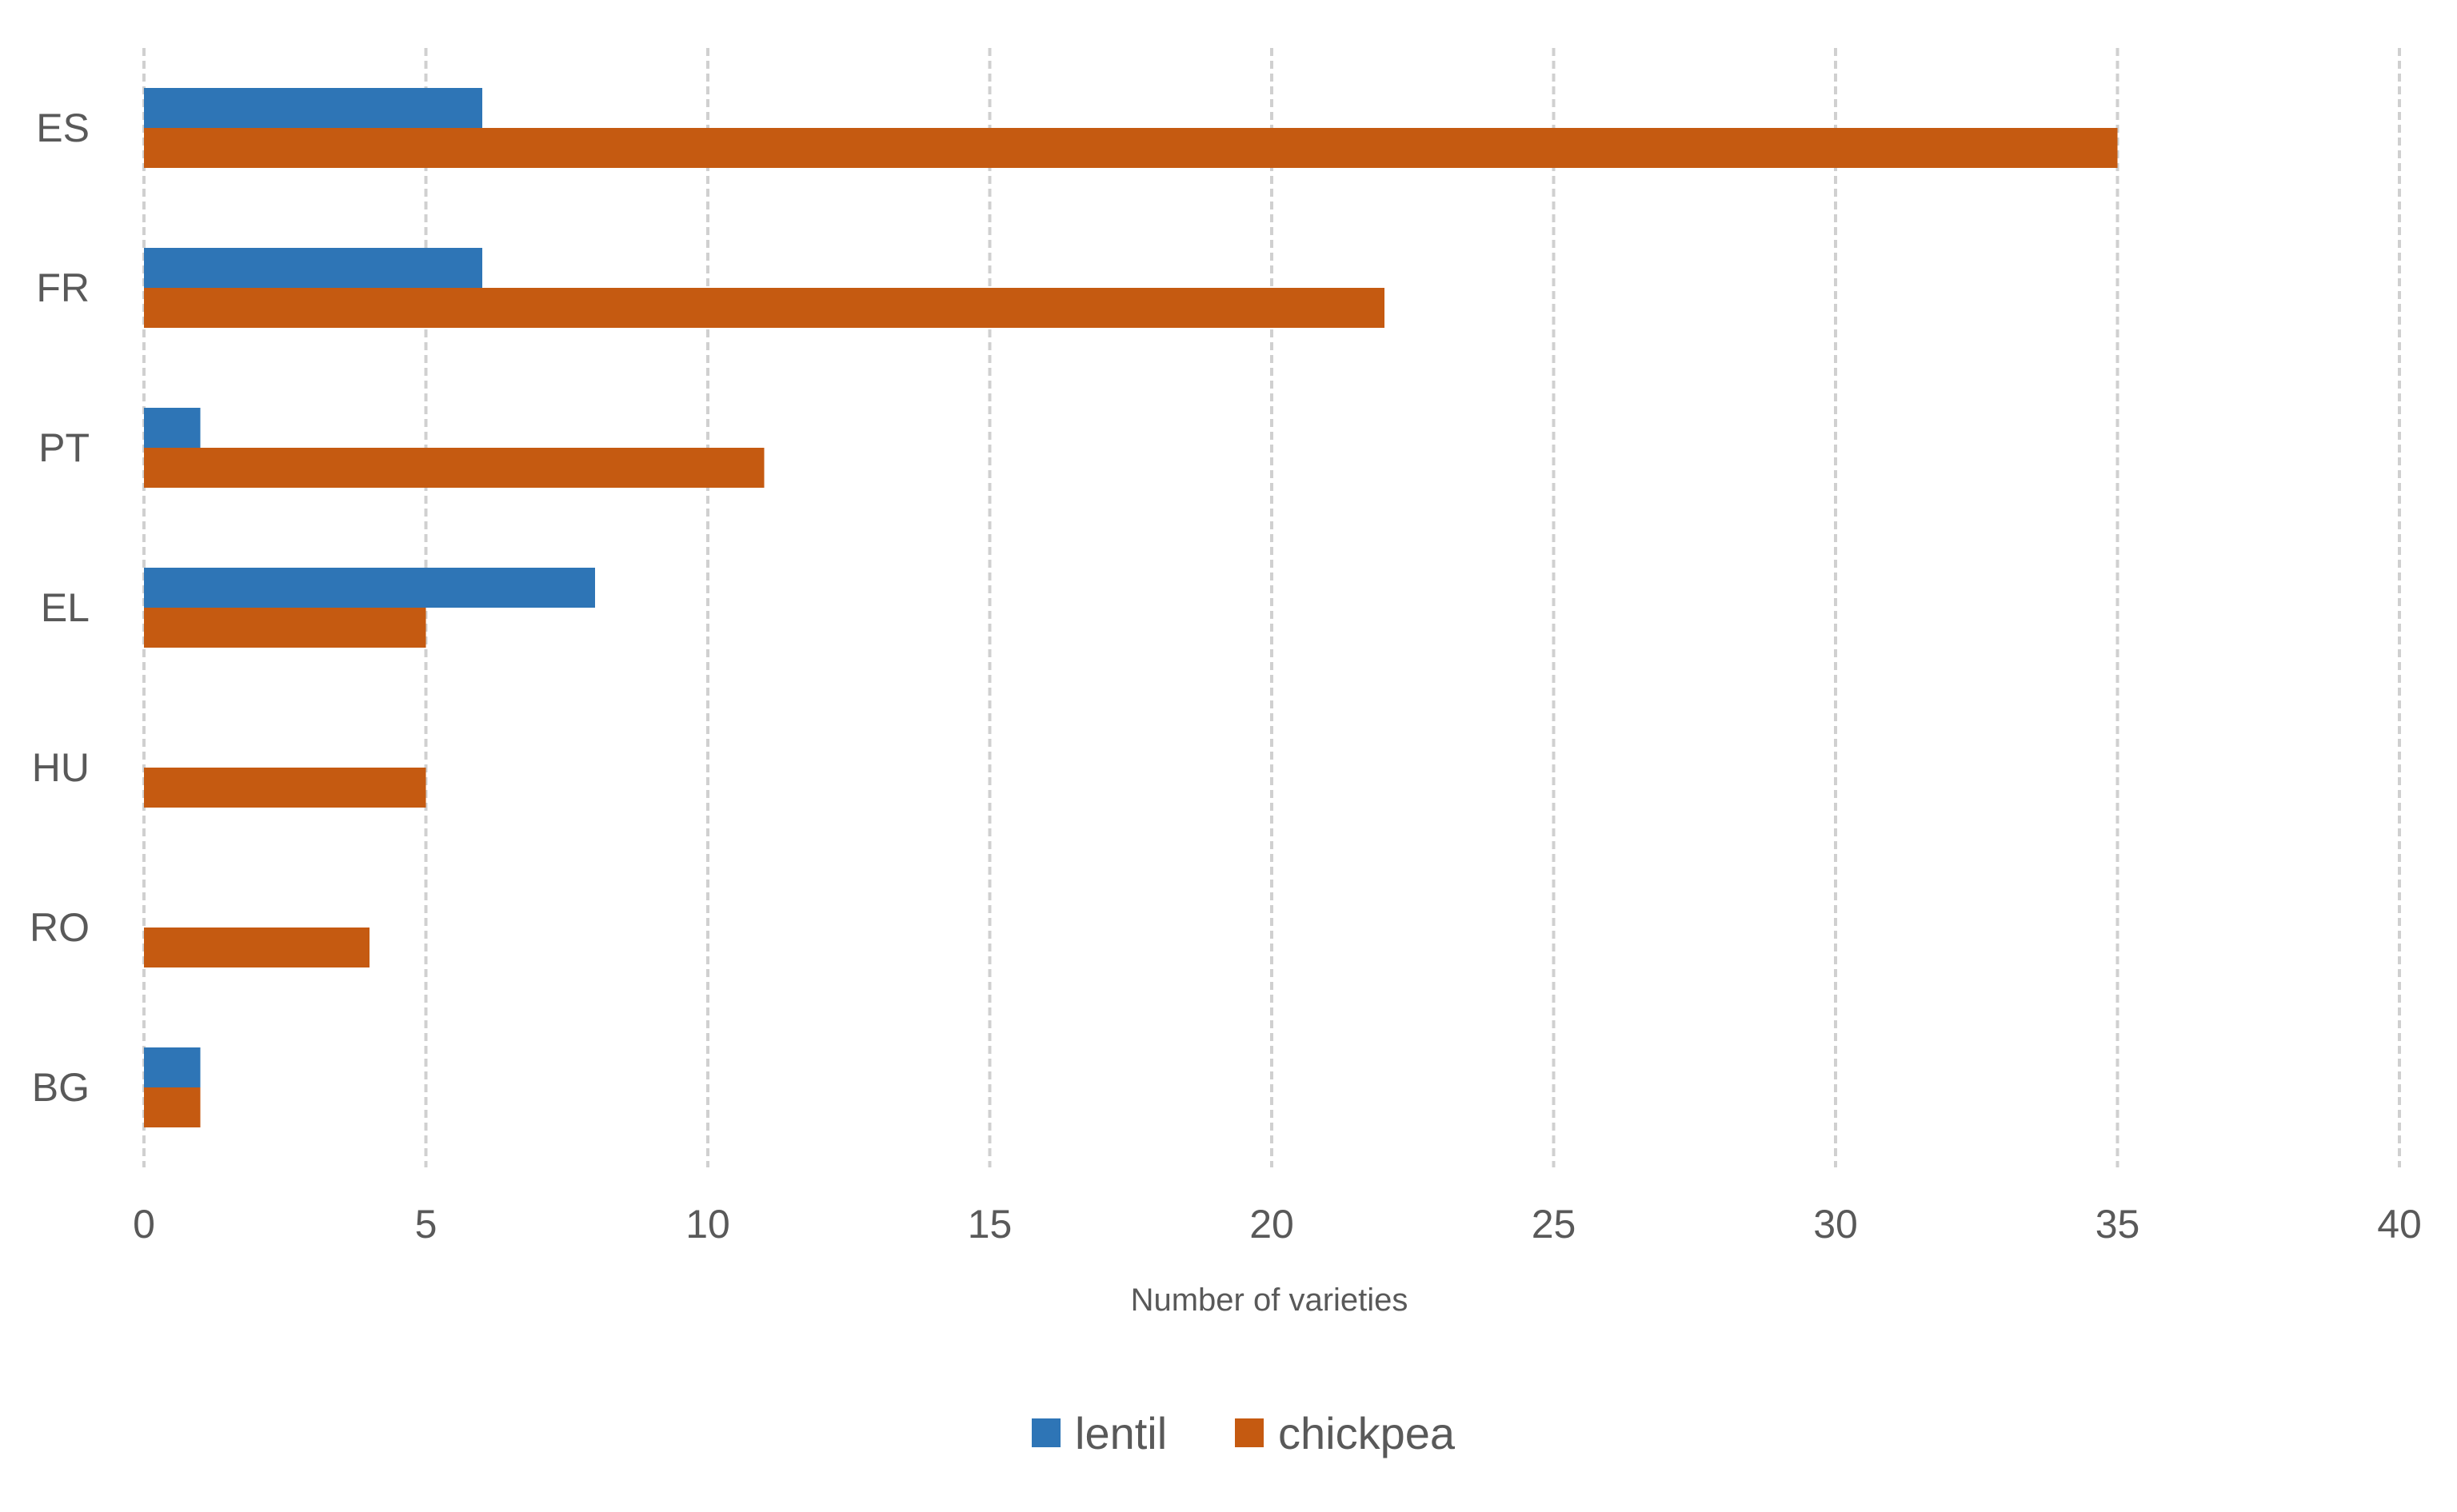 The width and height of the screenshot is (2457, 1512). Describe the element at coordinates (1554, 1224) in the screenshot. I see `x-tick-label-25: 25` at that location.